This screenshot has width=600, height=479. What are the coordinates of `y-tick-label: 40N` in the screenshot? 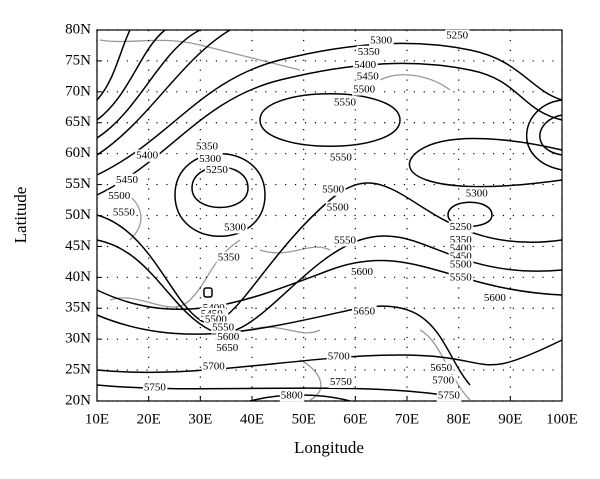 It's located at (78, 277).